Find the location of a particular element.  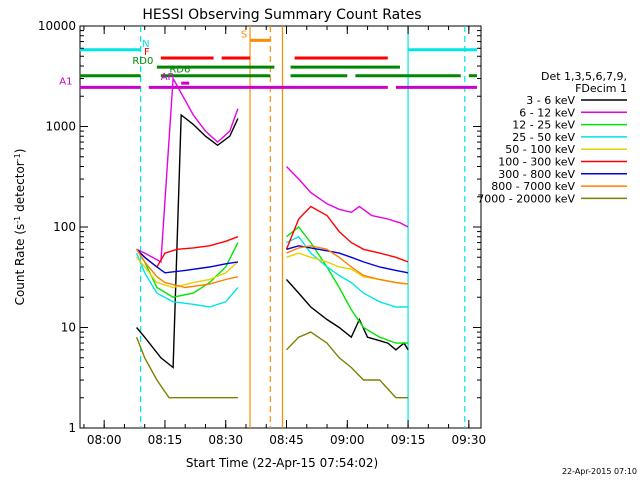

legend-label: 300 - 800 keV is located at coordinates (536, 174).